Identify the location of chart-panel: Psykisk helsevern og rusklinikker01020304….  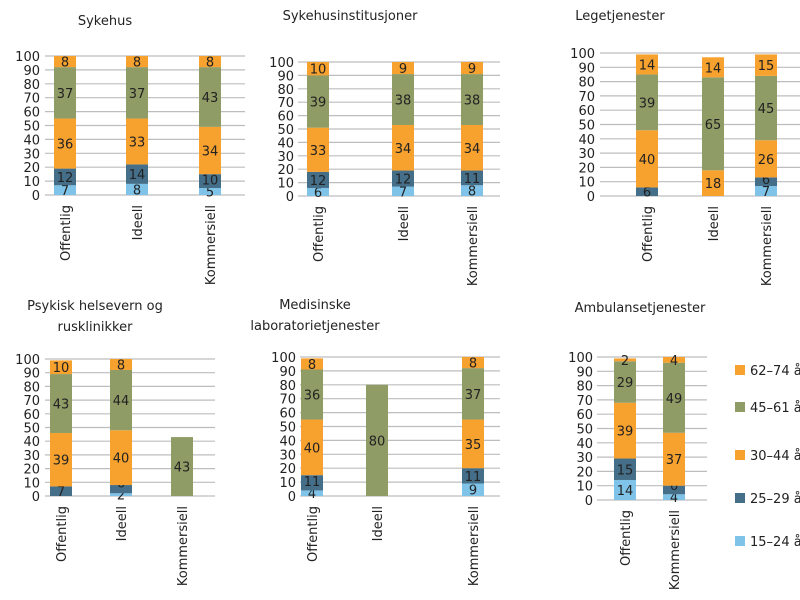
(115, 442).